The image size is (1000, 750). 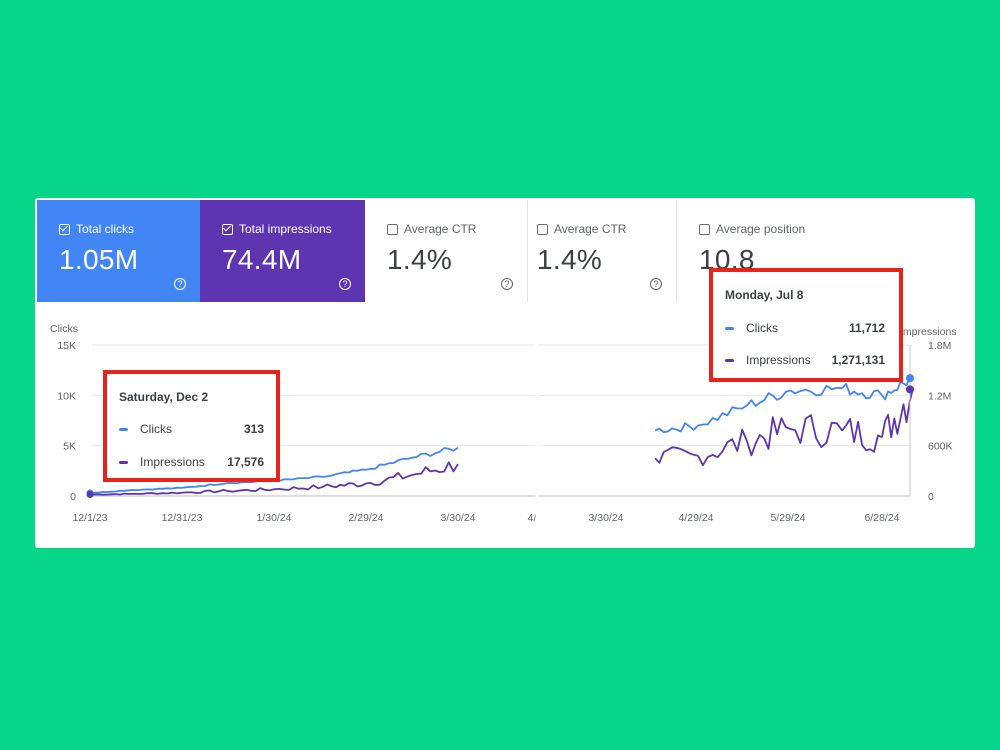 I want to click on y-tick-left: 5K, so click(x=69, y=447).